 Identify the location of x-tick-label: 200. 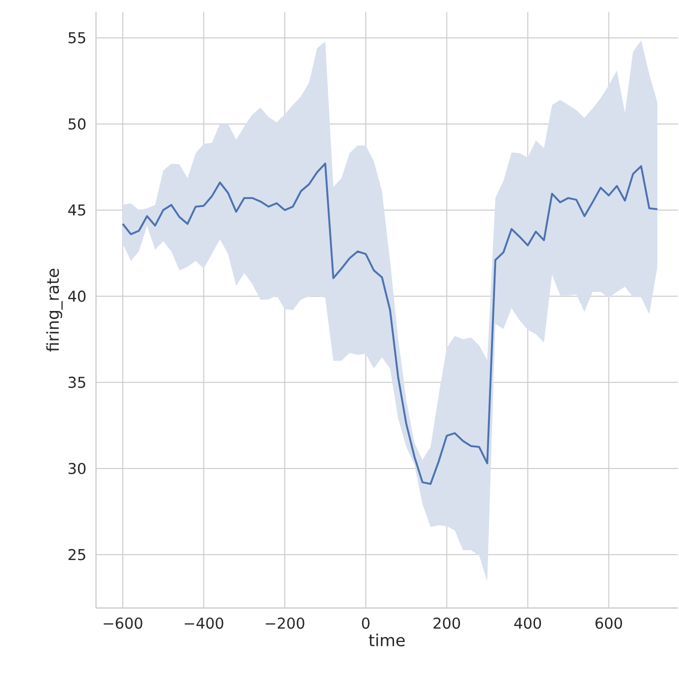
(447, 623).